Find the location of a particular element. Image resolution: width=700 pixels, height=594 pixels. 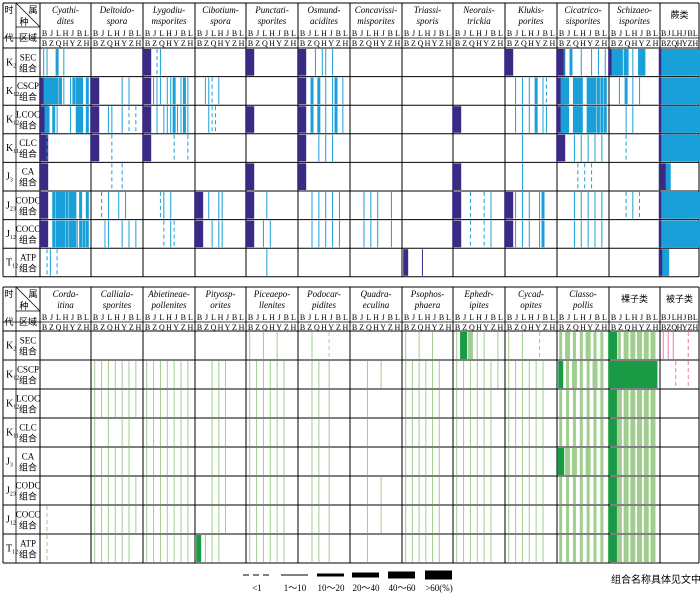

assemblage-name: ATP is located at coordinates (28, 258).